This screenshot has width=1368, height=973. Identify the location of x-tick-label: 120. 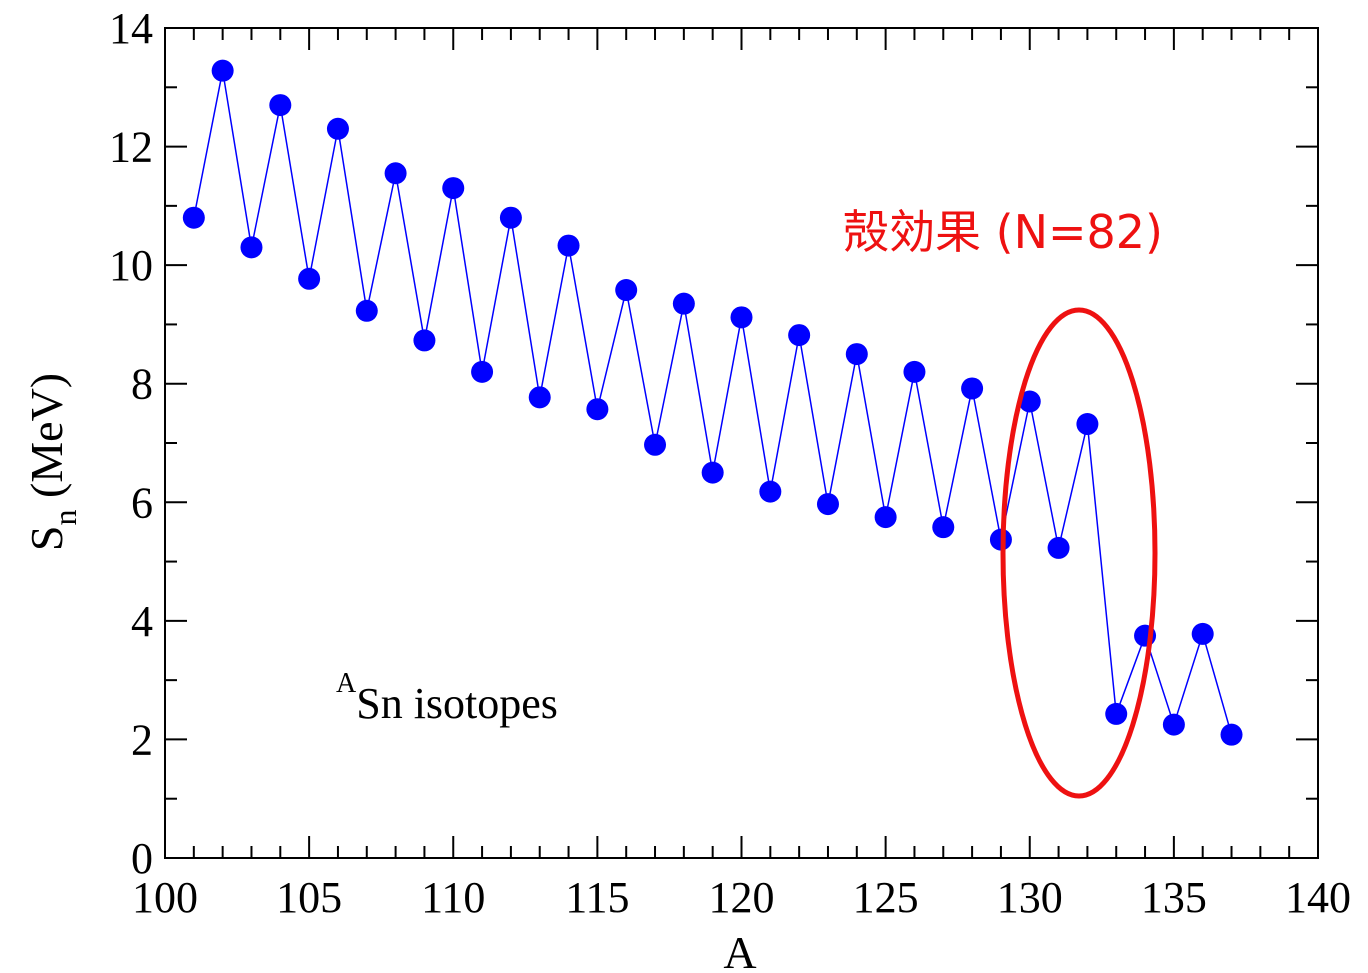
(742, 897).